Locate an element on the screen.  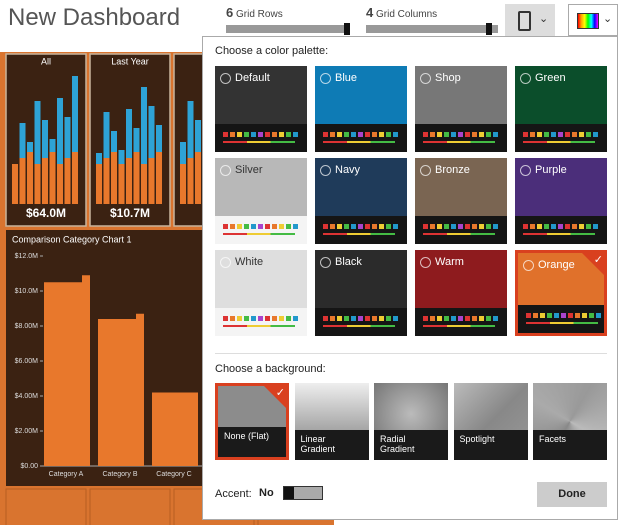
x-tick-label: Category A is located at coordinates (66, 474).